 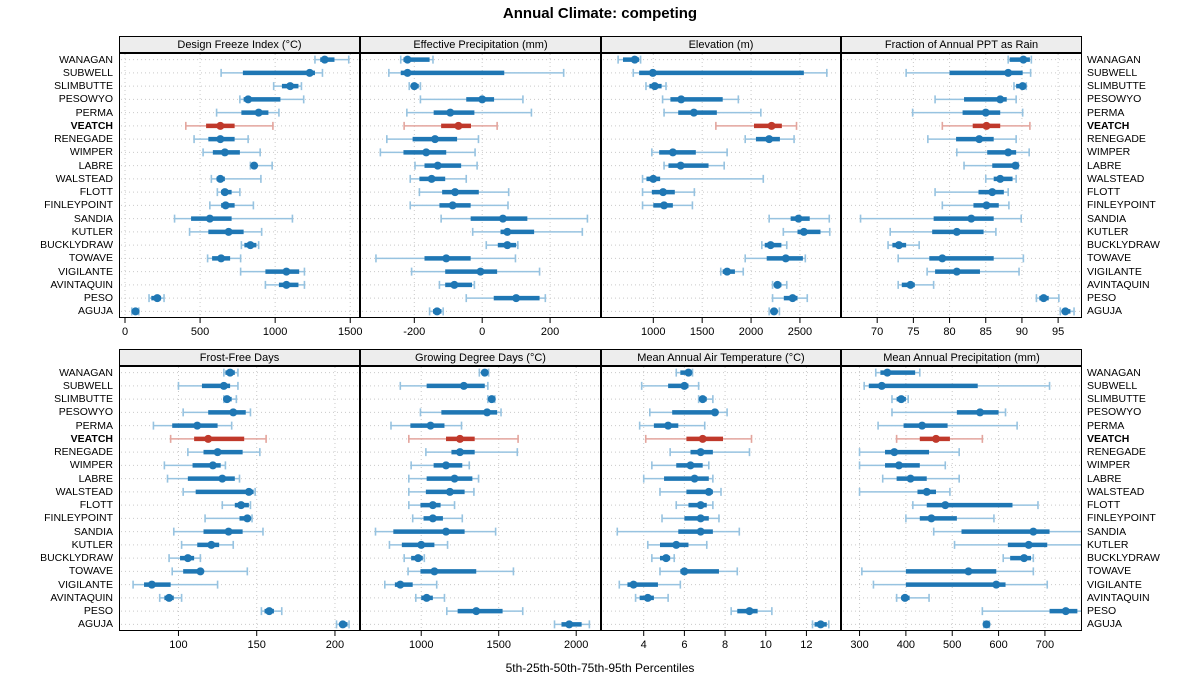 I want to click on station-label-right: SLIMBUTTE, so click(x=1116, y=399).